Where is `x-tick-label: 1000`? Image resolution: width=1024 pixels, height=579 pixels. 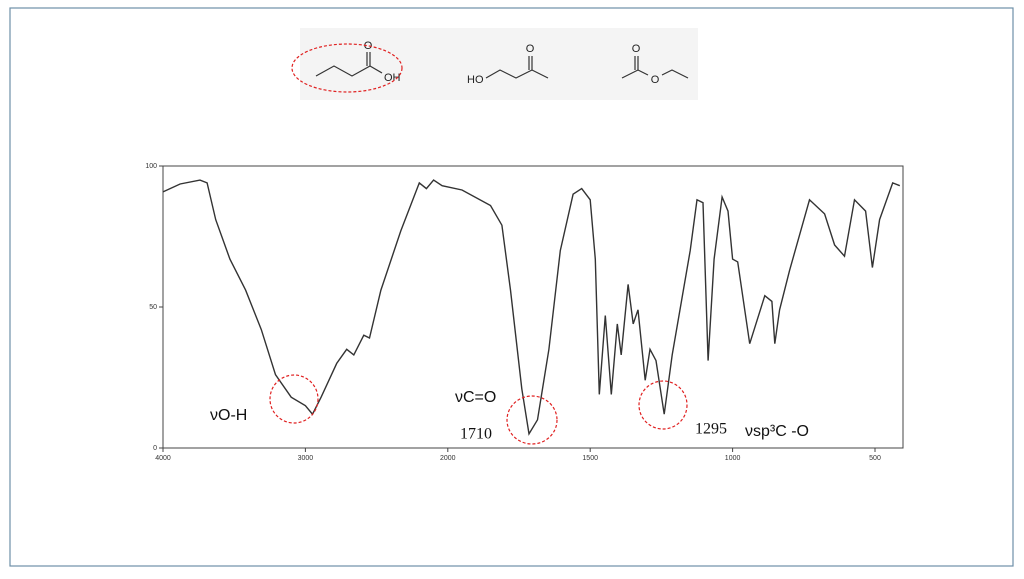
x-tick-label: 1000 is located at coordinates (733, 458).